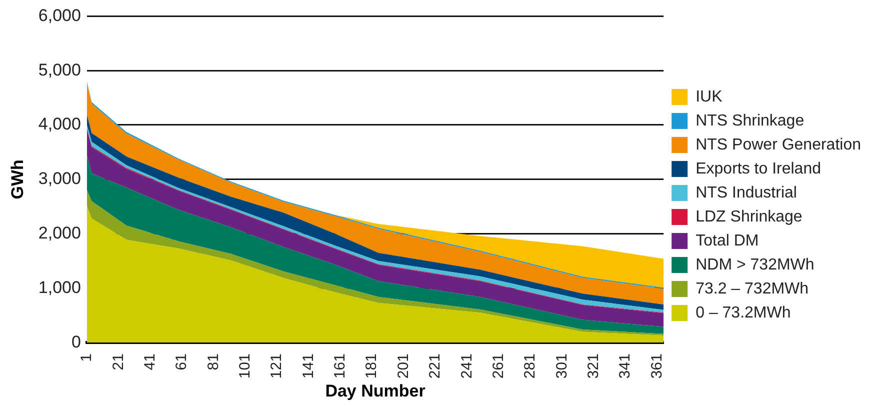  What do you see at coordinates (530, 366) in the screenshot?
I see `x-tick-label: 281` at bounding box center [530, 366].